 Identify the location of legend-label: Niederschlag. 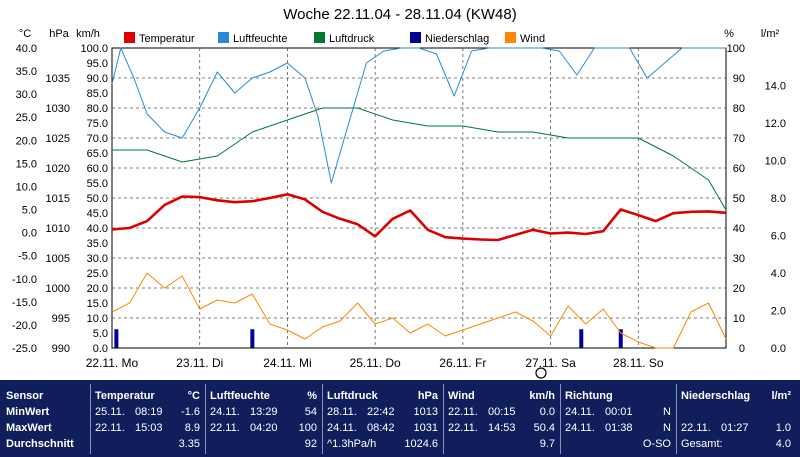
(457, 39).